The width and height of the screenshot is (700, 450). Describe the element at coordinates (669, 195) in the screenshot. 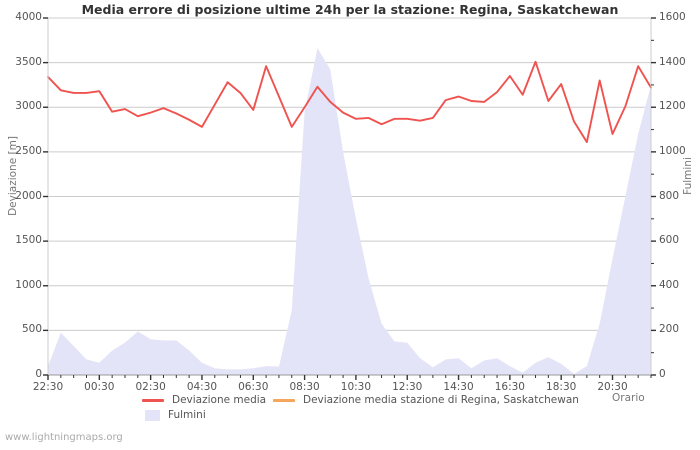

I see `tick-label: 800` at that location.